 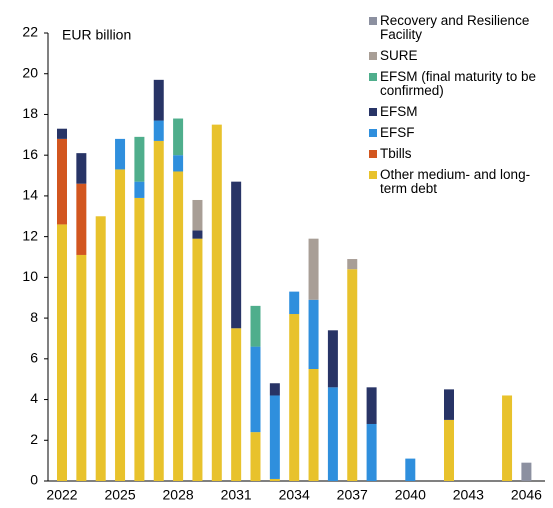 I want to click on y-tick-label: 16, so click(x=30, y=154).